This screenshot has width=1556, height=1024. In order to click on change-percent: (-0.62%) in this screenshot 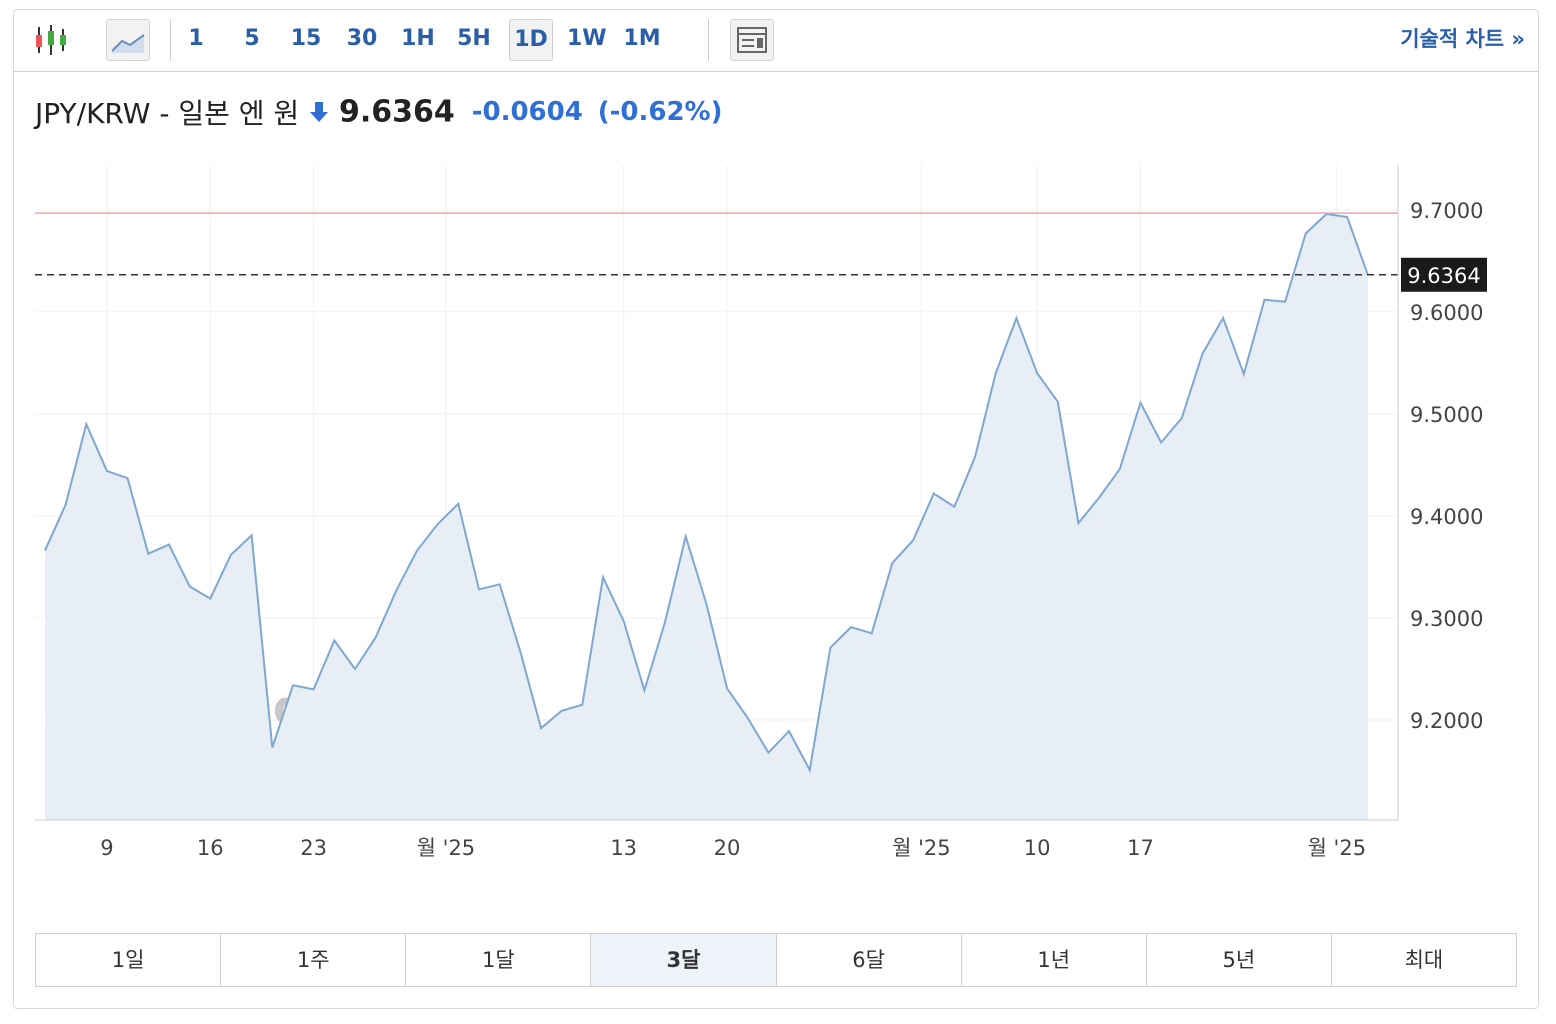, I will do `click(660, 112)`.